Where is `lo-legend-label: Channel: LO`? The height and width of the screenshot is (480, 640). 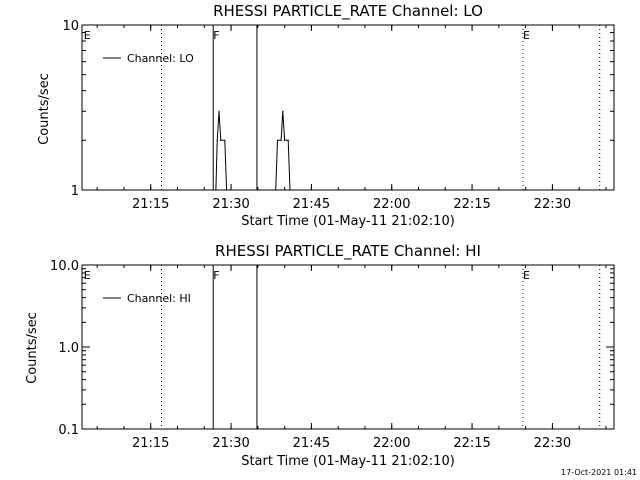 lo-legend-label: Channel: LO is located at coordinates (160, 58).